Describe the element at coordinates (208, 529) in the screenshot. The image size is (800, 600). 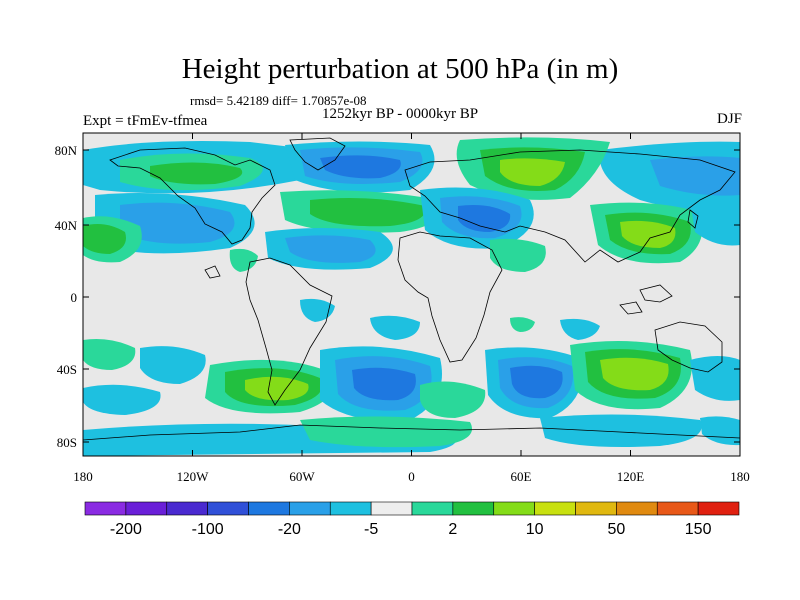
I see `colorbar-label: -100` at that location.